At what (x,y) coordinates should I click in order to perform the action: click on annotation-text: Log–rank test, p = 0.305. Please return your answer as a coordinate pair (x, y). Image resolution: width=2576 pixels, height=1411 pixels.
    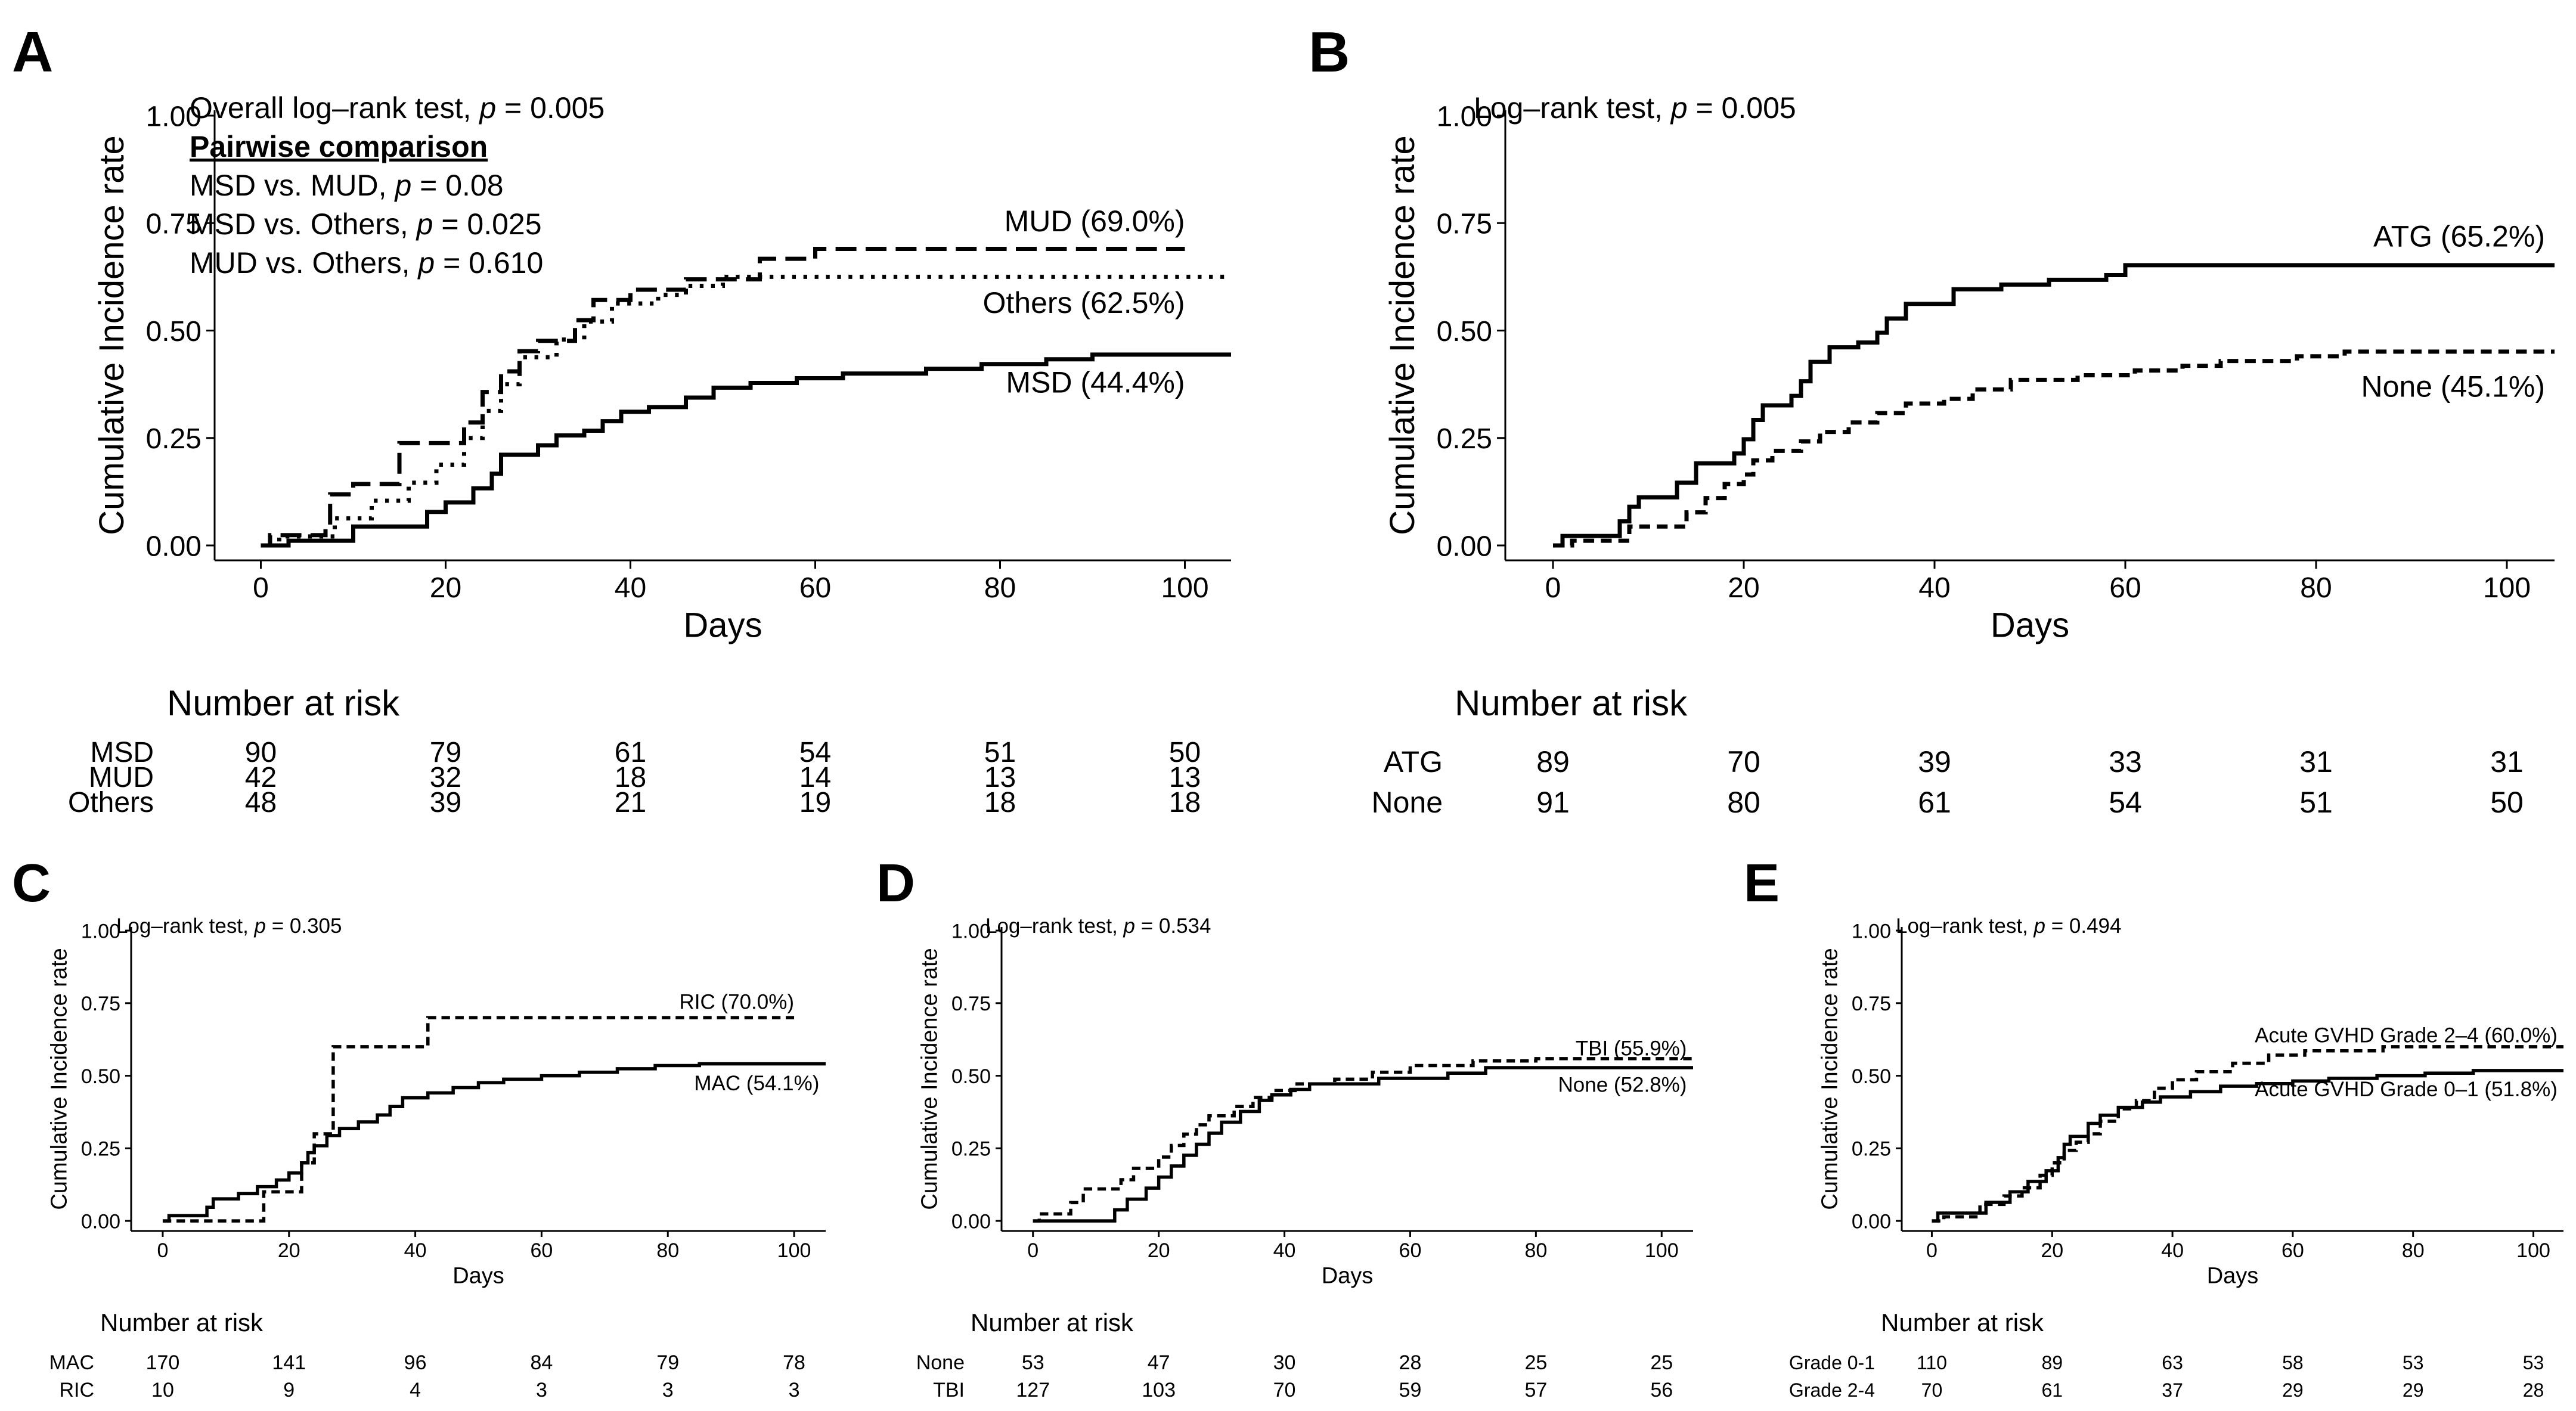
    Looking at the image, I should click on (229, 926).